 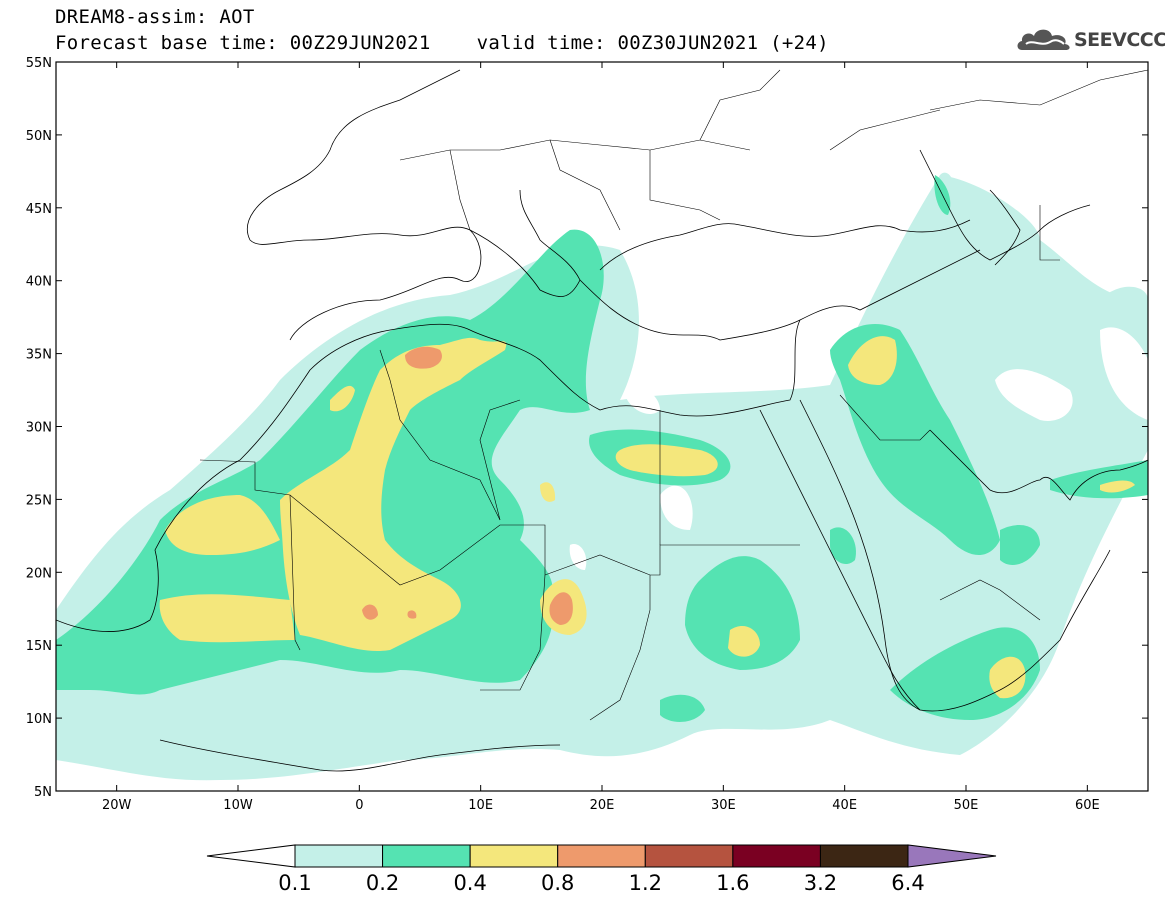 What do you see at coordinates (723, 805) in the screenshot?
I see `lon-label: 30E` at bounding box center [723, 805].